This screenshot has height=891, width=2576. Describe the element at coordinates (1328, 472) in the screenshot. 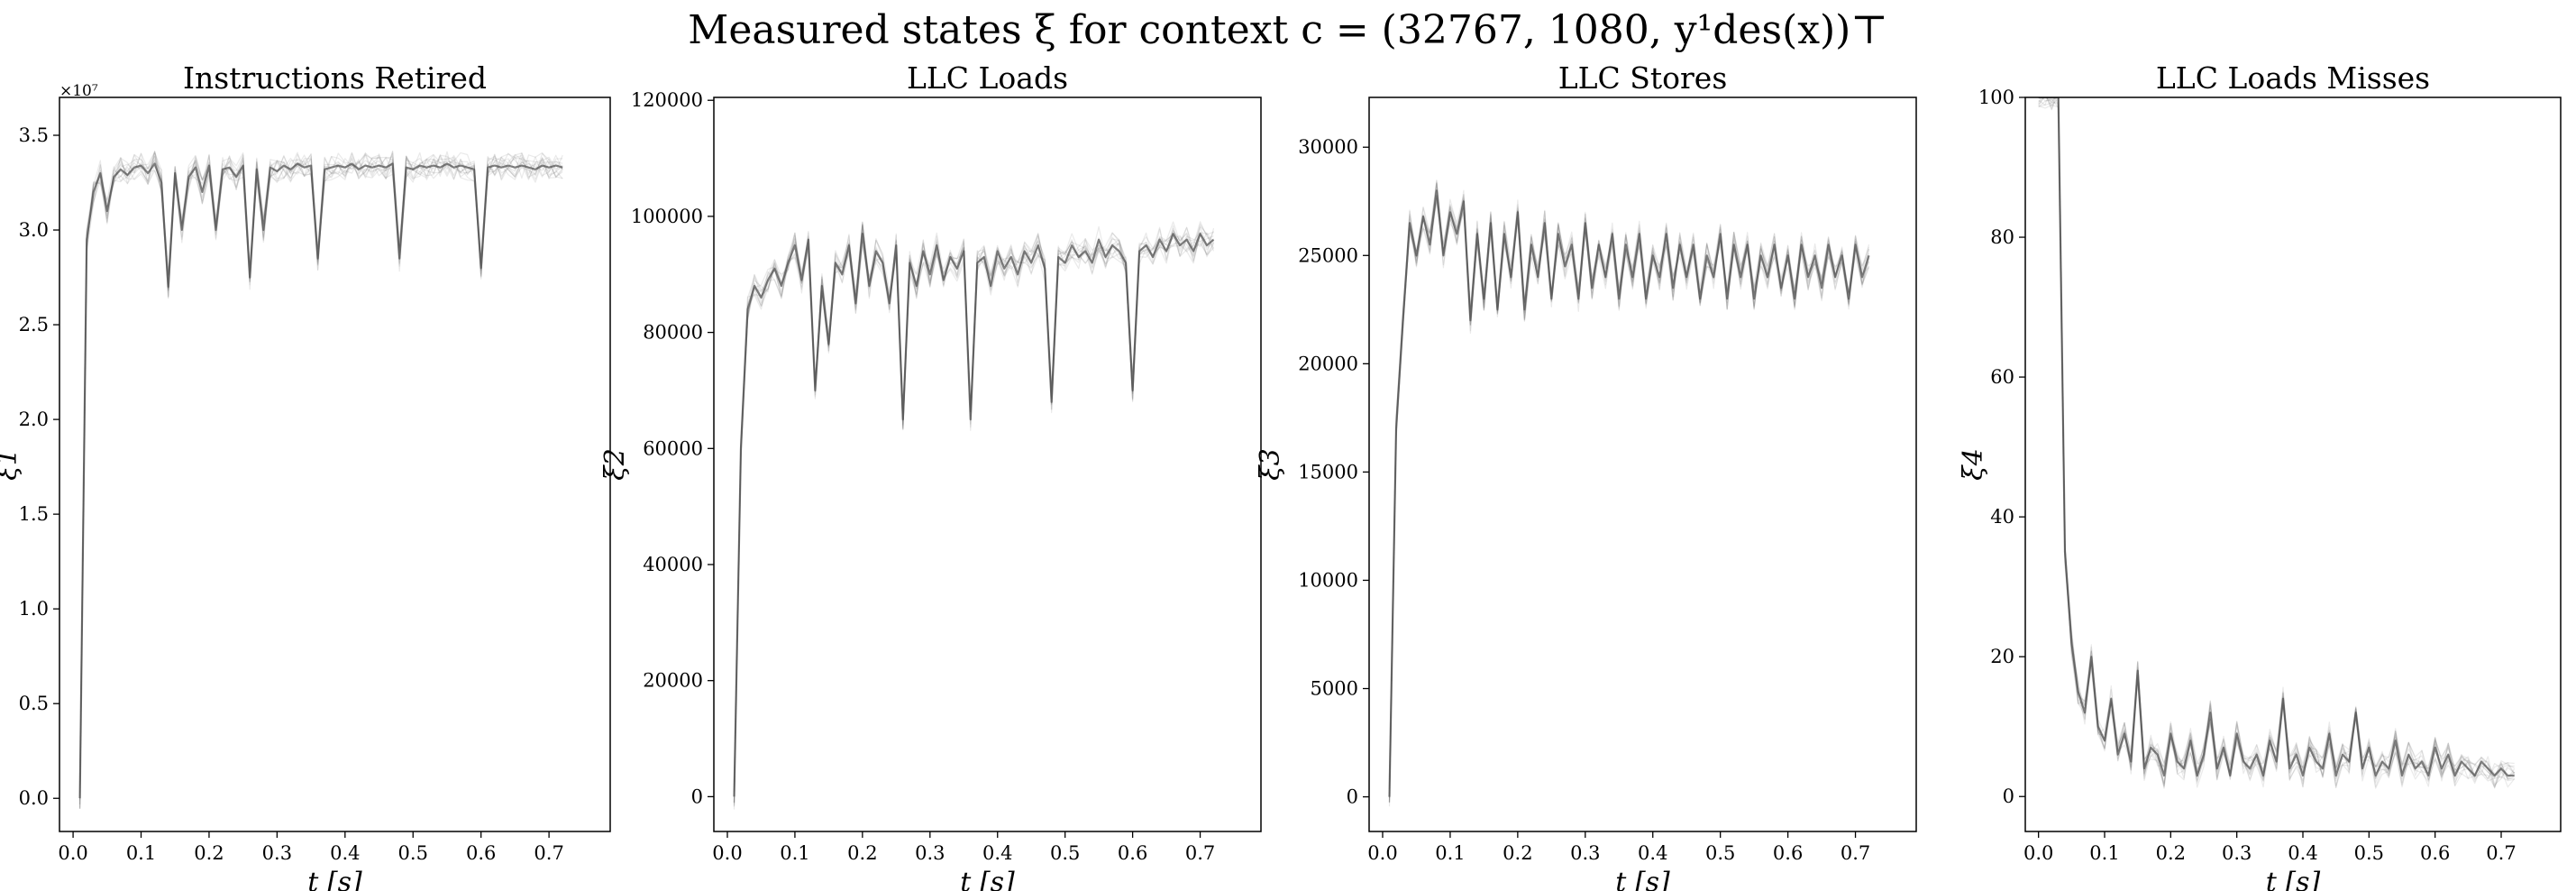

I see `y-tick-label: 15000` at that location.